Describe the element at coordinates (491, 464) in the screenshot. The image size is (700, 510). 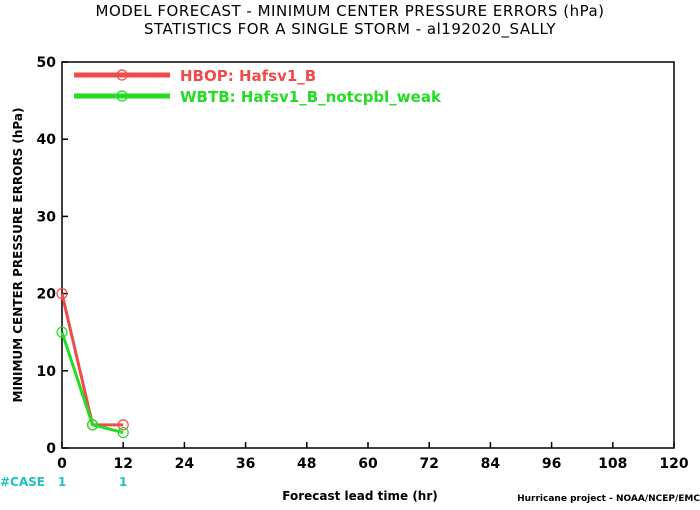
I see `x-tick-label: 84` at that location.